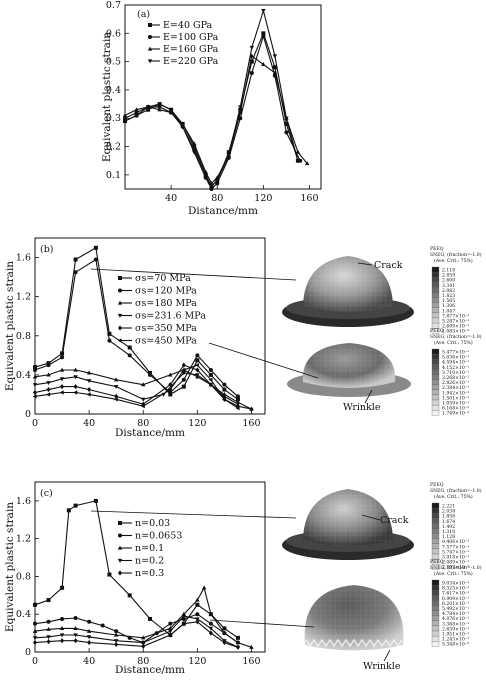 The image size is (486, 681). I want to click on legend-entry: σs=120 MPa, so click(157, 291).